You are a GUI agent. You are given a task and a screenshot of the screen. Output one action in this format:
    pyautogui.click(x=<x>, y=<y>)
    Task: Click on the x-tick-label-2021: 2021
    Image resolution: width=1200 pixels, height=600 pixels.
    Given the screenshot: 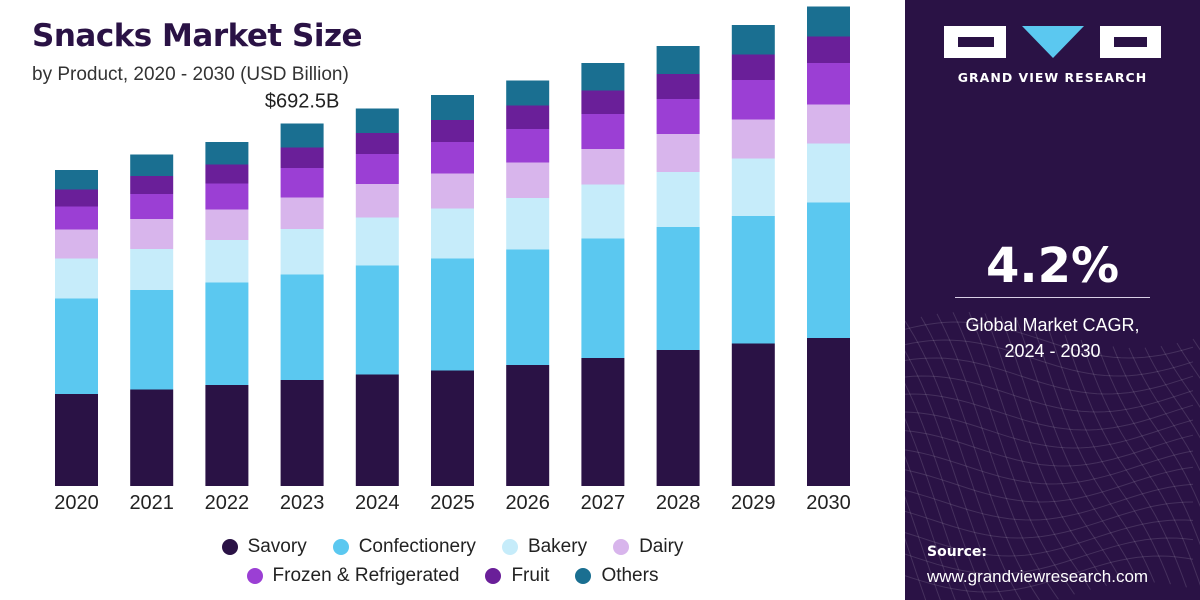 What is the action you would take?
    pyautogui.click(x=151, y=503)
    